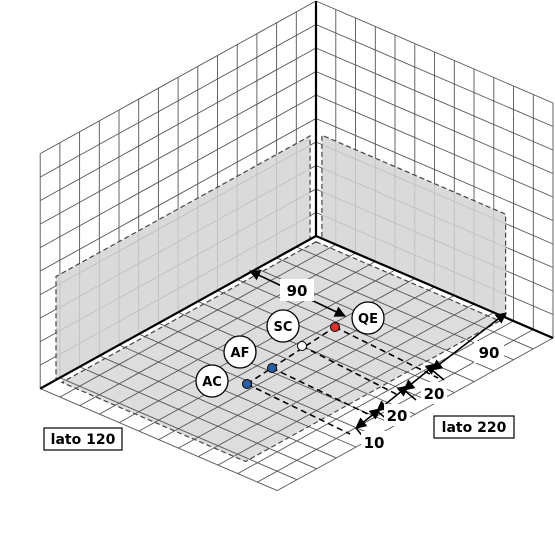  Describe the element at coordinates (392, 398) in the screenshot. I see `dim-20b-arrow` at that location.